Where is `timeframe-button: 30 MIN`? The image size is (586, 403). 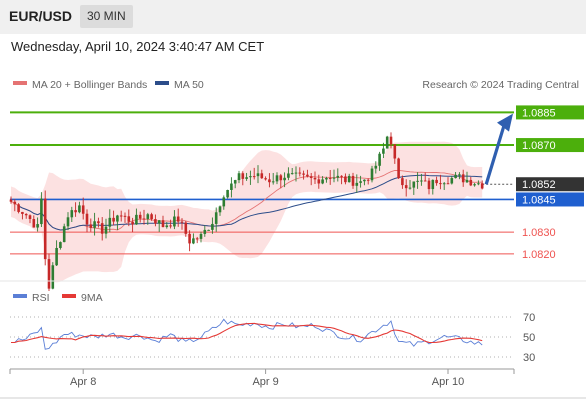 timeframe-button: 30 MIN is located at coordinates (106, 16).